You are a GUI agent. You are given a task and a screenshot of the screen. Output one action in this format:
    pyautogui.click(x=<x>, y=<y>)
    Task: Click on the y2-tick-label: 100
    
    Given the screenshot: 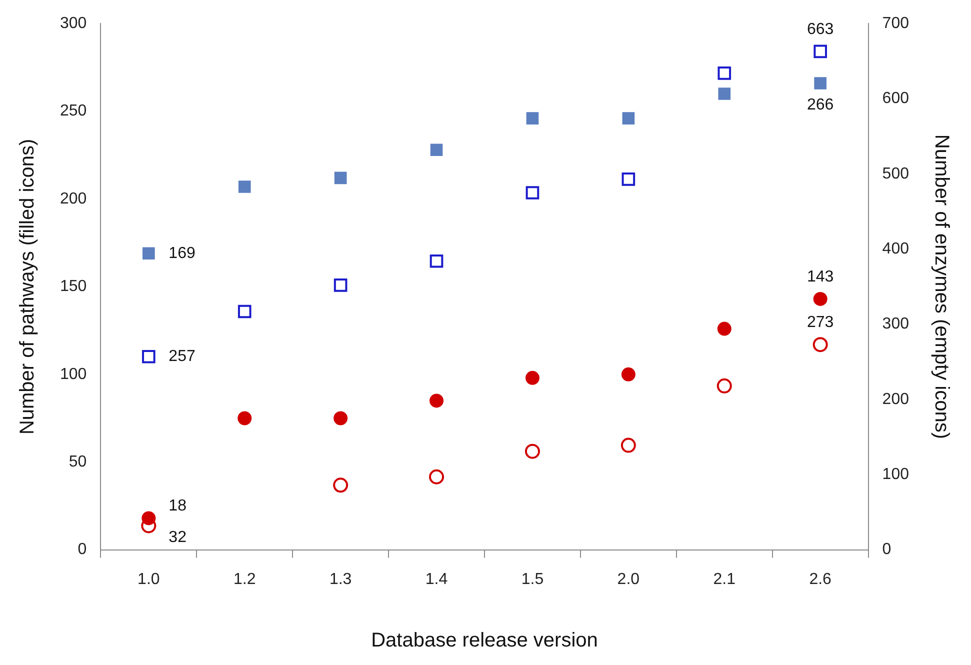 What is the action you would take?
    pyautogui.click(x=896, y=475)
    